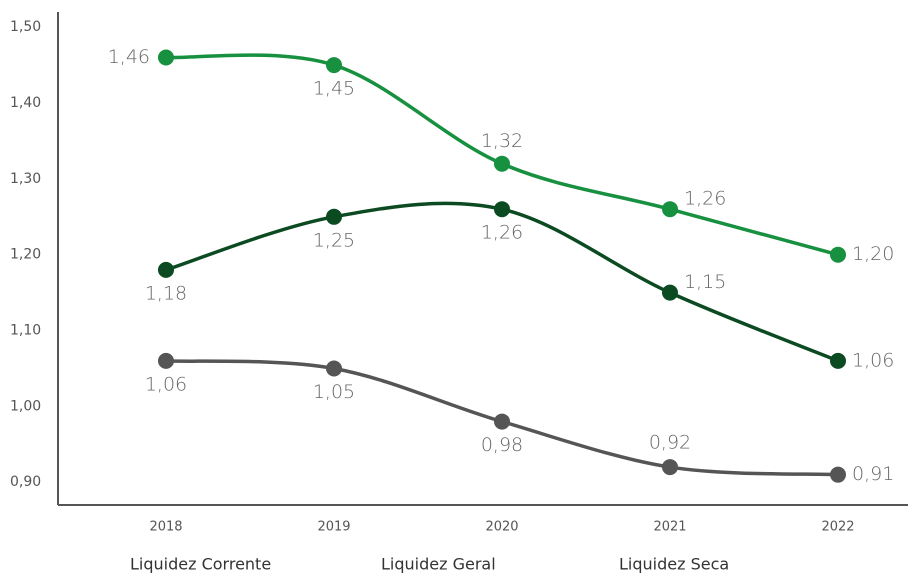  Describe the element at coordinates (333, 527) in the screenshot. I see `x-tick-label: 2019` at that location.